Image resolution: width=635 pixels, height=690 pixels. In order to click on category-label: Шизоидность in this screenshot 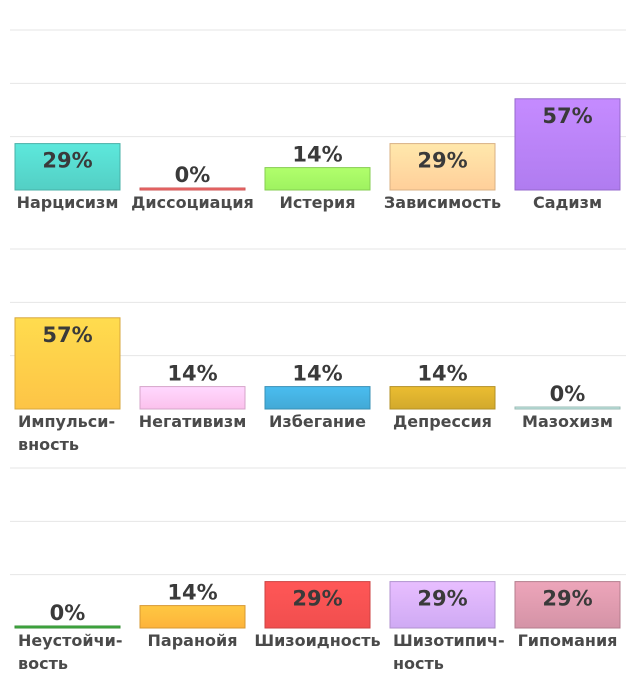, I will do `click(317, 640)`.